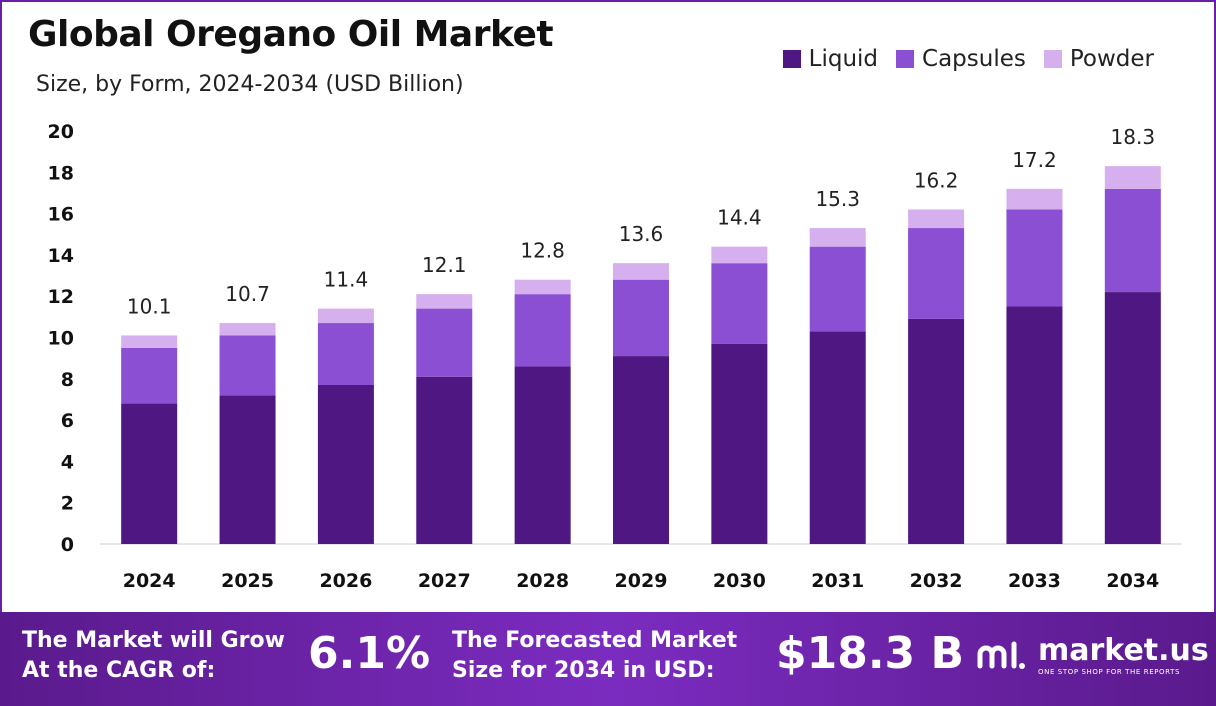  Describe the element at coordinates (153, 656) in the screenshot. I see `cagr-label: The Market will Grow At the CAGR of:` at that location.